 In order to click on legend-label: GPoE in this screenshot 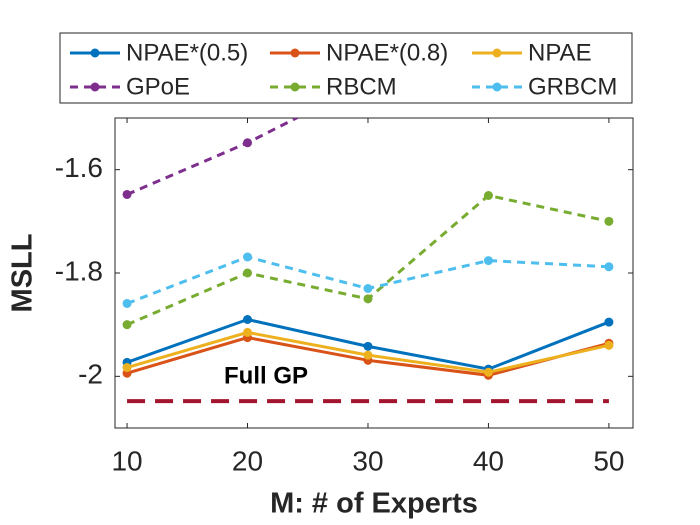, I will do `click(158, 86)`.